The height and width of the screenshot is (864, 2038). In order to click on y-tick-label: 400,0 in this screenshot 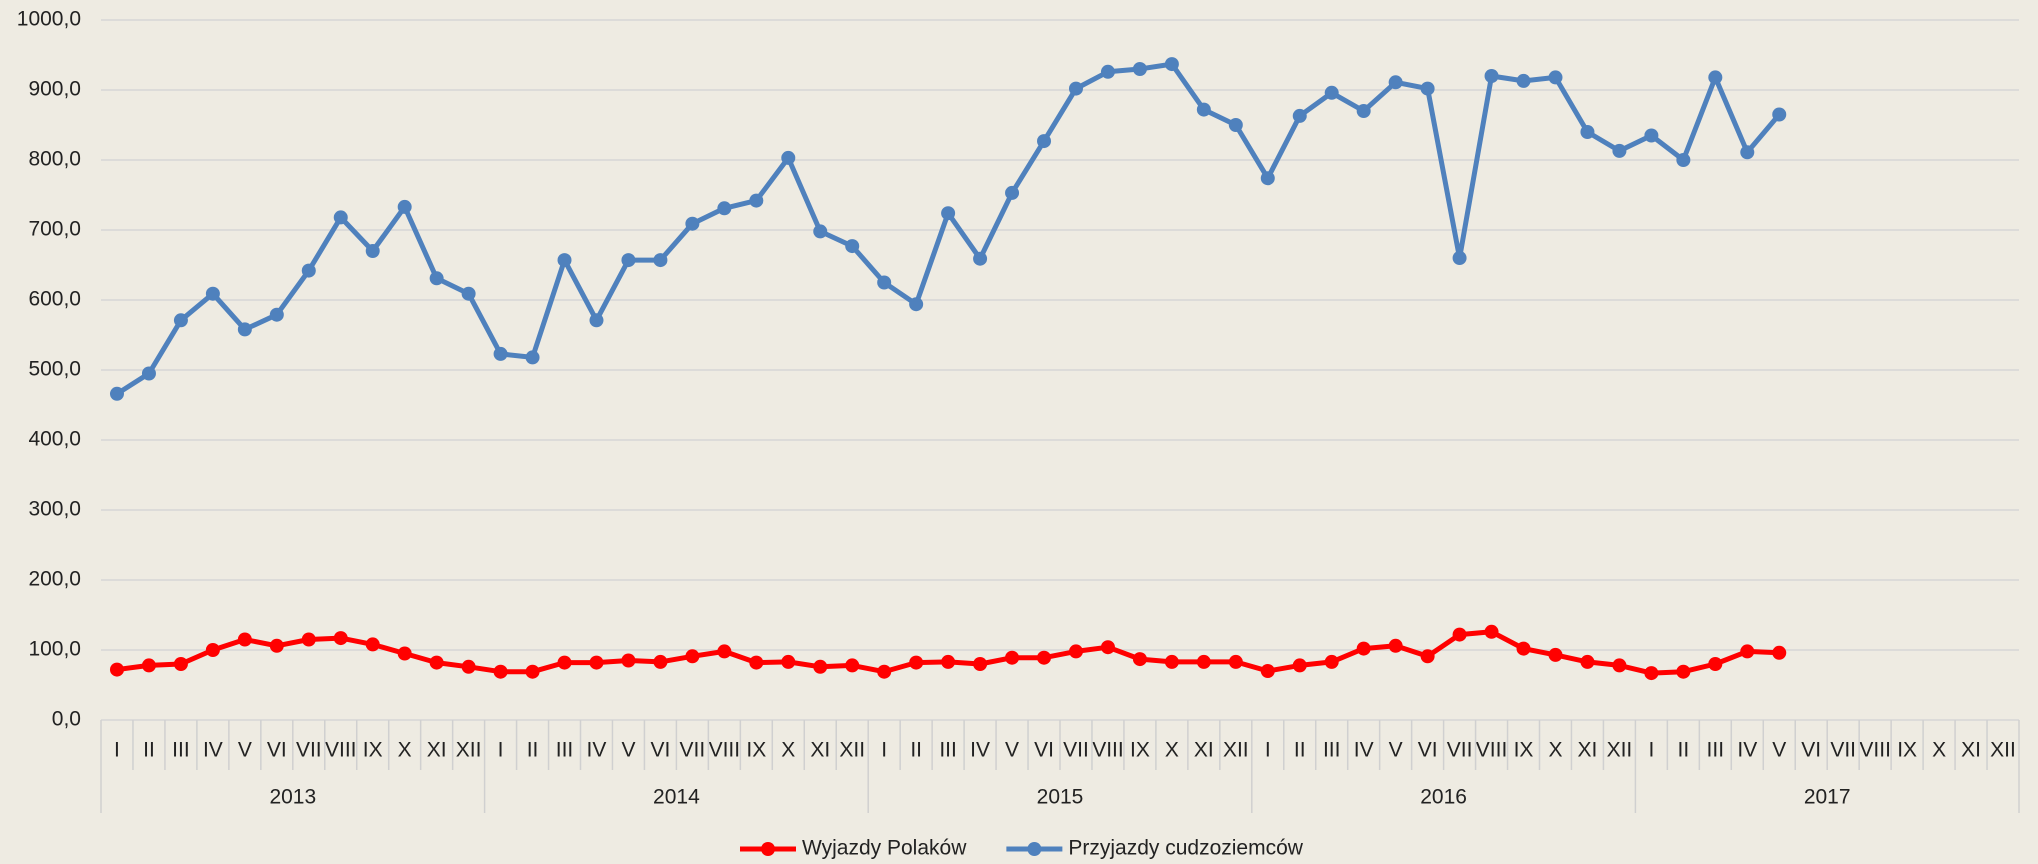, I will do `click(54, 439)`.